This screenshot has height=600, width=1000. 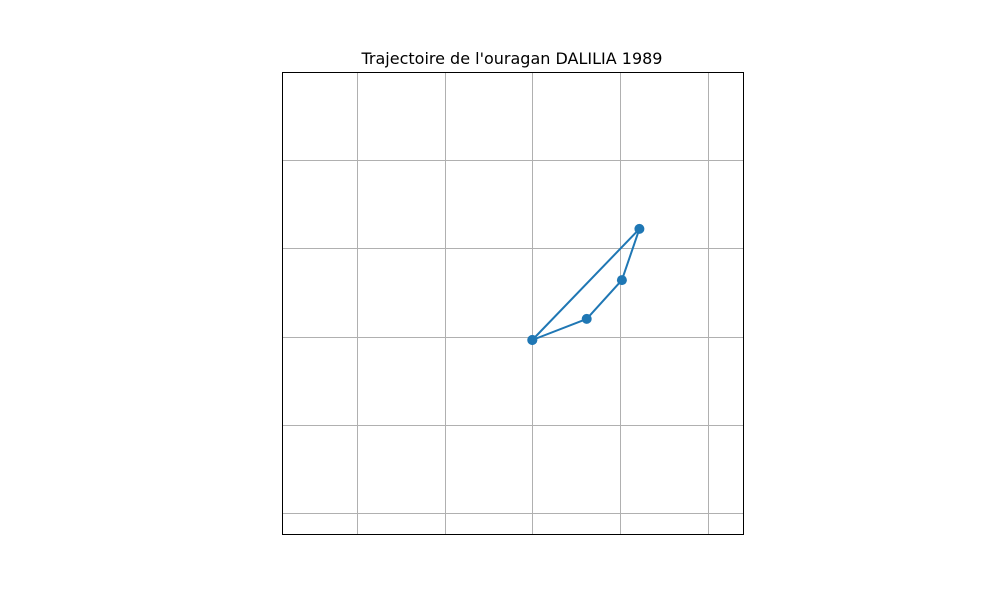 I want to click on chart-title: Trajectoire de l'ouragan DALILIA 1989, so click(x=512, y=58).